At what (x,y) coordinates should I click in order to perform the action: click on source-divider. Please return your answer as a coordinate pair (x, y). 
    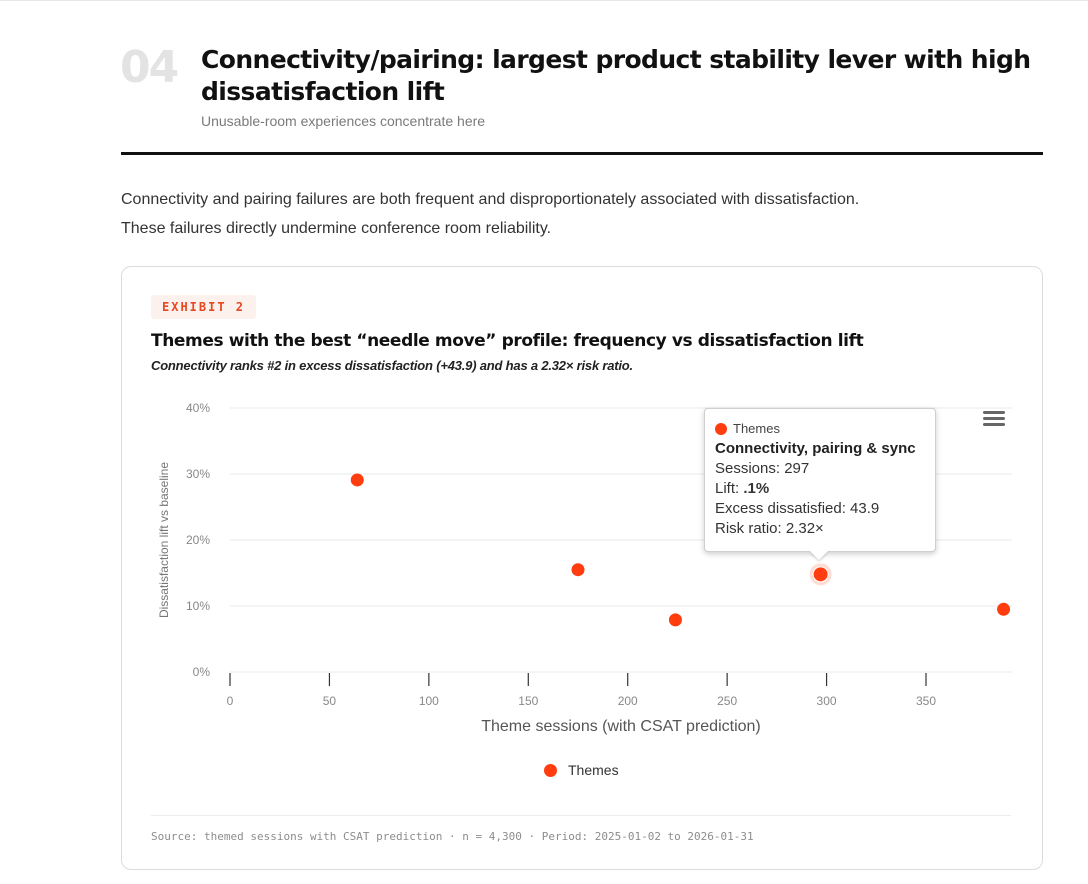
    Looking at the image, I should click on (581, 815).